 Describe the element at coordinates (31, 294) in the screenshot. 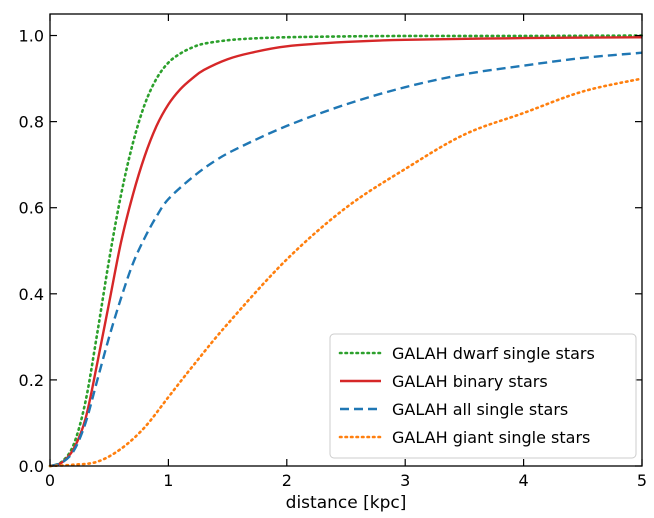

I see `y-tick-label-2: 0.4` at that location.